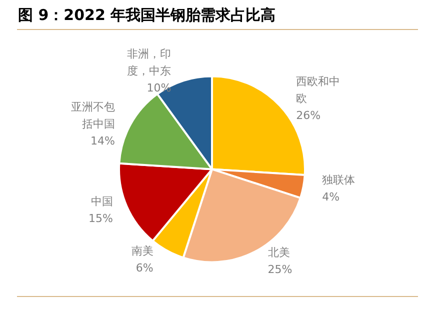  I want to click on data-label: 4%, so click(331, 197).